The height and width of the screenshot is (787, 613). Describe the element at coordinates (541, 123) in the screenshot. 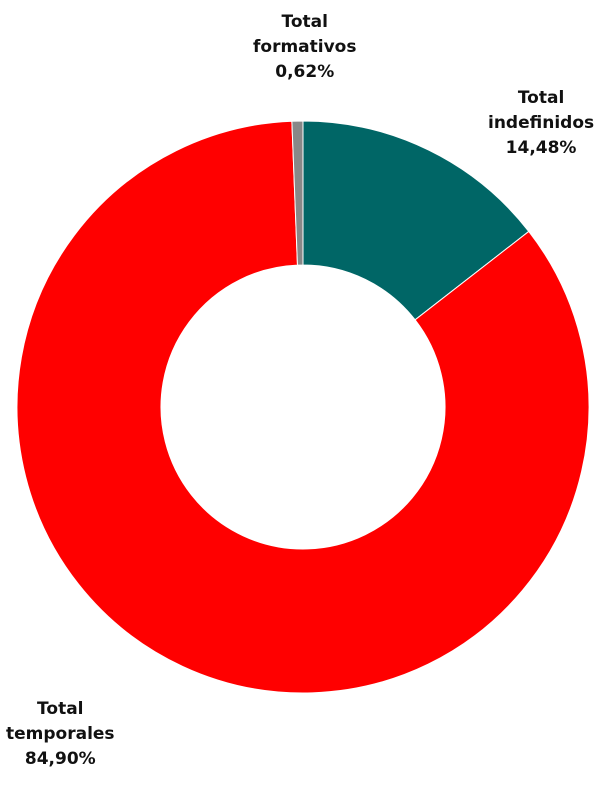

I see `slice-label-indefinidos: Total indefinidos 14,48%` at that location.